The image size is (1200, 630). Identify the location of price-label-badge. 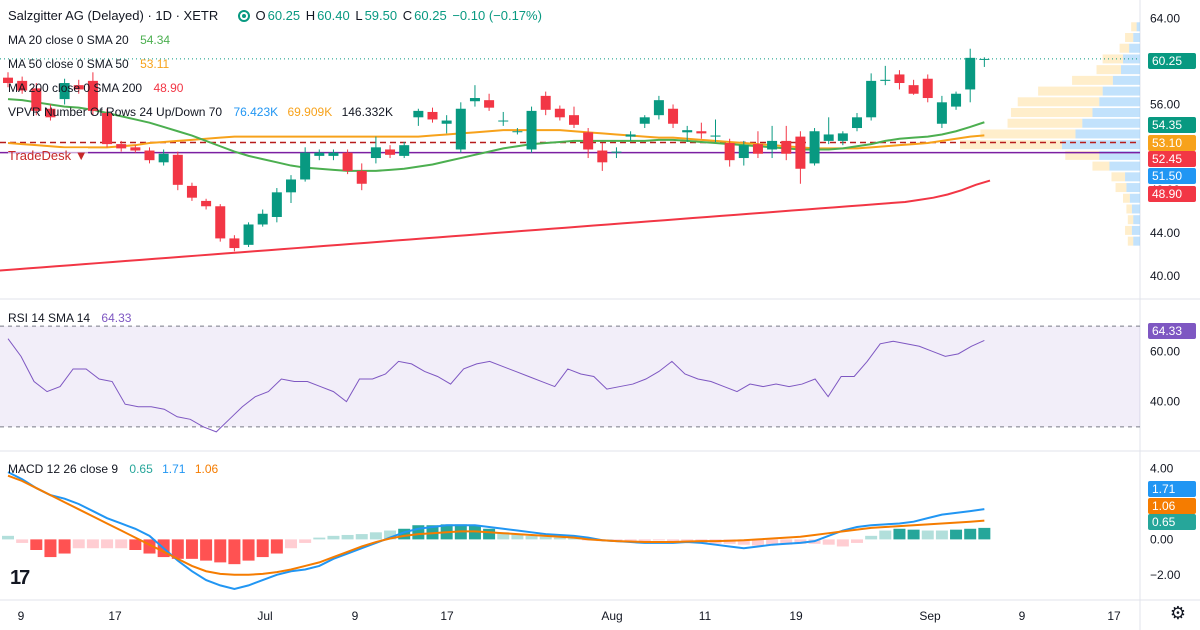
(1172, 159).